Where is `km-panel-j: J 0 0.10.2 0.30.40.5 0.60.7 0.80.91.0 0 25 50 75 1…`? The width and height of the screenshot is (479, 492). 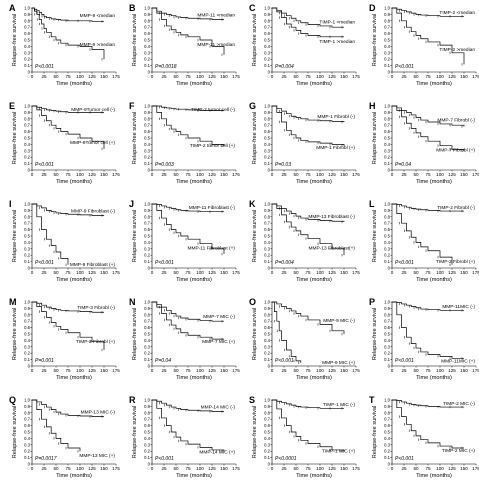
km-panel-j: J 0 0.10.2 0.30.40.5 0.60.7 0.80.91.0 0 25 50 75 1… is located at coordinates (184, 241).